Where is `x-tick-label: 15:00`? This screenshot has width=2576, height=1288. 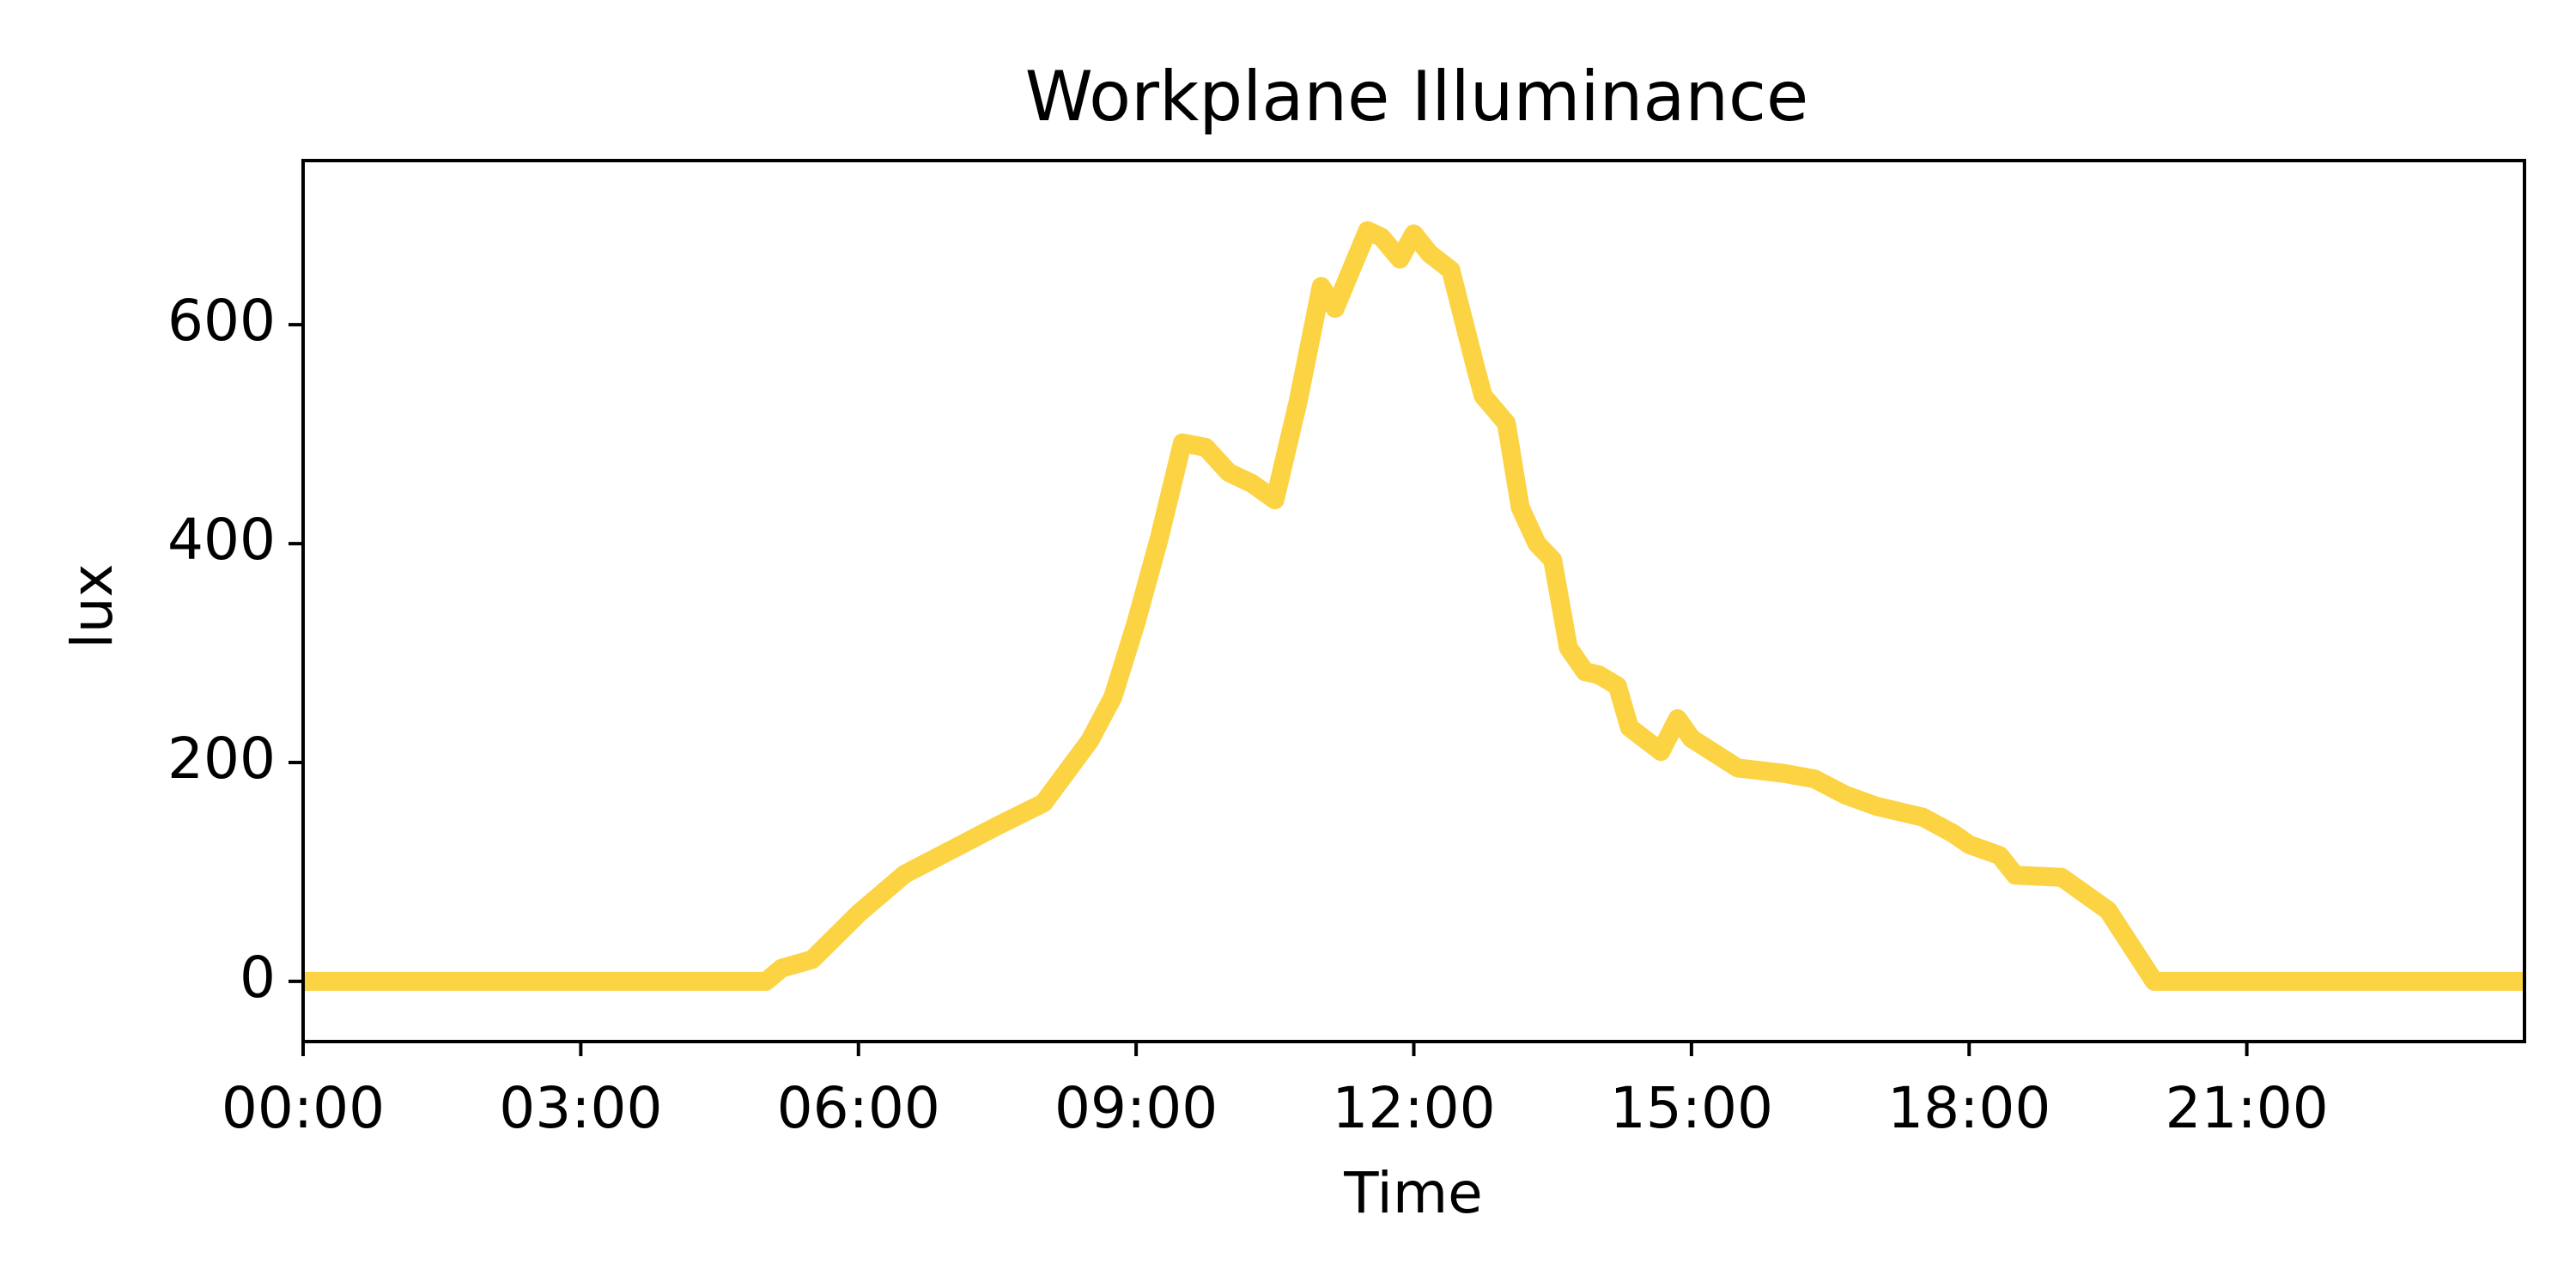 x-tick-label: 15:00 is located at coordinates (1692, 1108).